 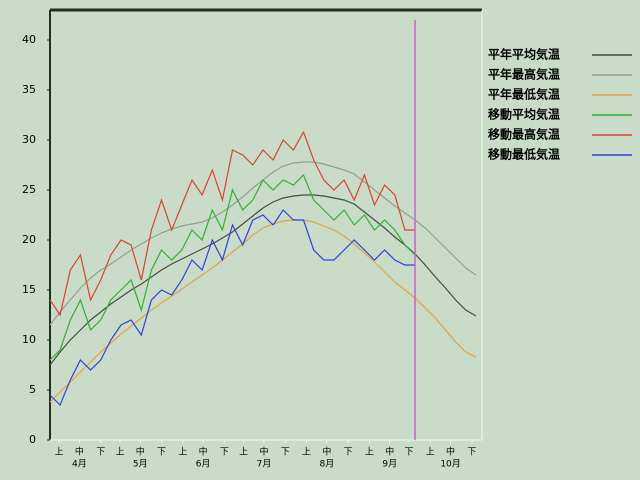 I want to click on y-tick-label: 0, so click(x=32, y=439).